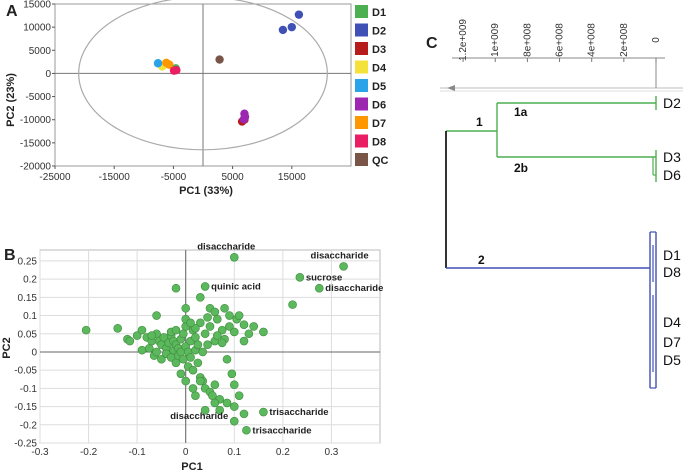 The width and height of the screenshot is (685, 474). Describe the element at coordinates (138, 452) in the screenshot. I see `panel-b-xtick-label: -0.1` at that location.